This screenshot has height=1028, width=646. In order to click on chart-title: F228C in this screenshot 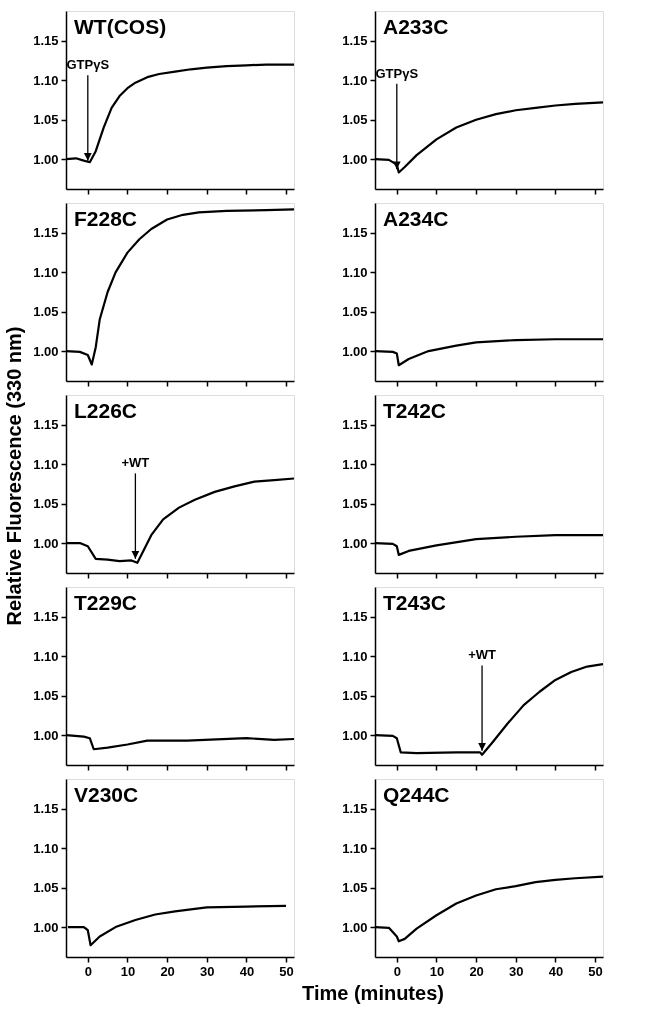, I will do `click(106, 218)`.